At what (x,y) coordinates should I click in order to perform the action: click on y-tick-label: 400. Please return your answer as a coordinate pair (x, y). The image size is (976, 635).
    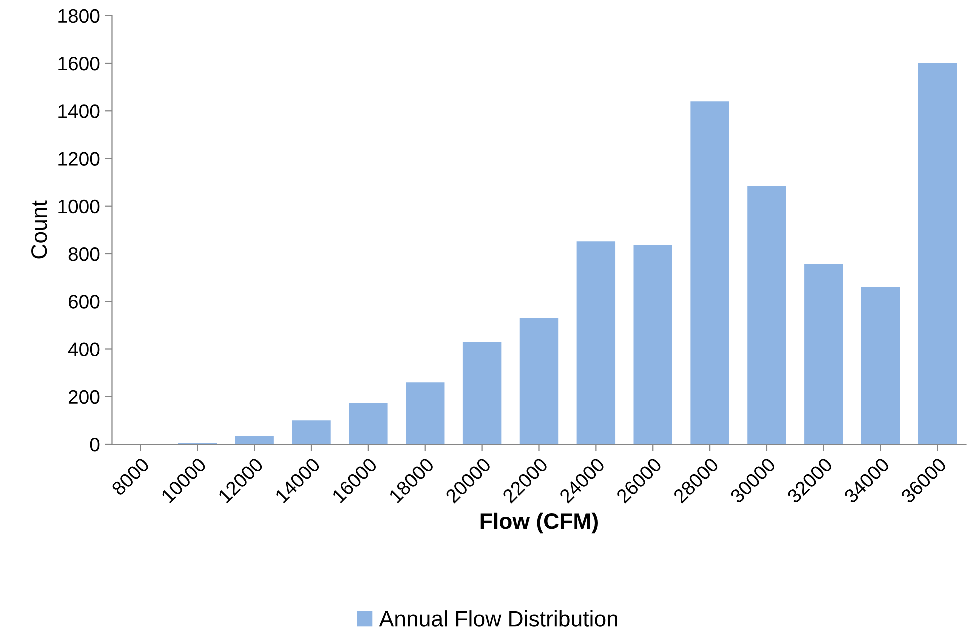
    Looking at the image, I should click on (84, 349).